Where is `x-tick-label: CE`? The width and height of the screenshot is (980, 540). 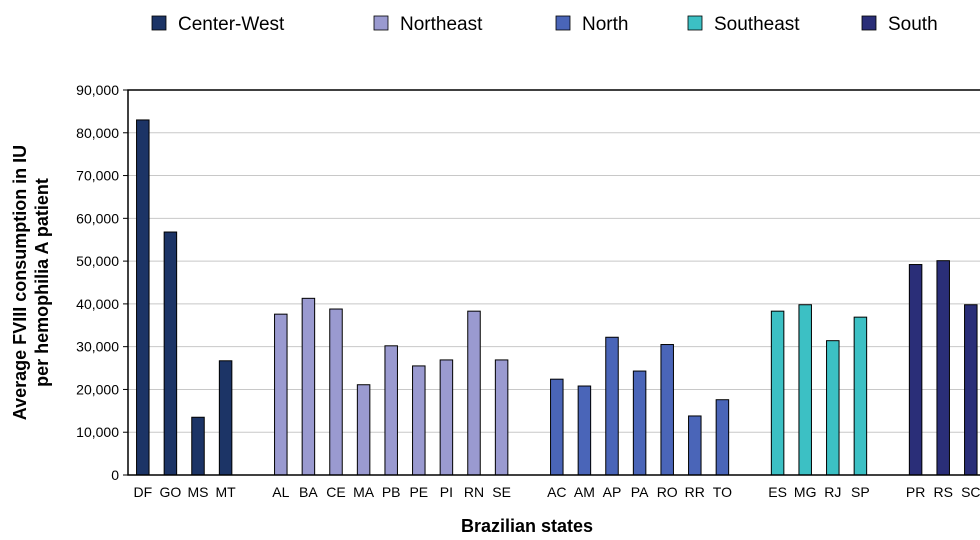
x-tick-label: CE is located at coordinates (335, 492).